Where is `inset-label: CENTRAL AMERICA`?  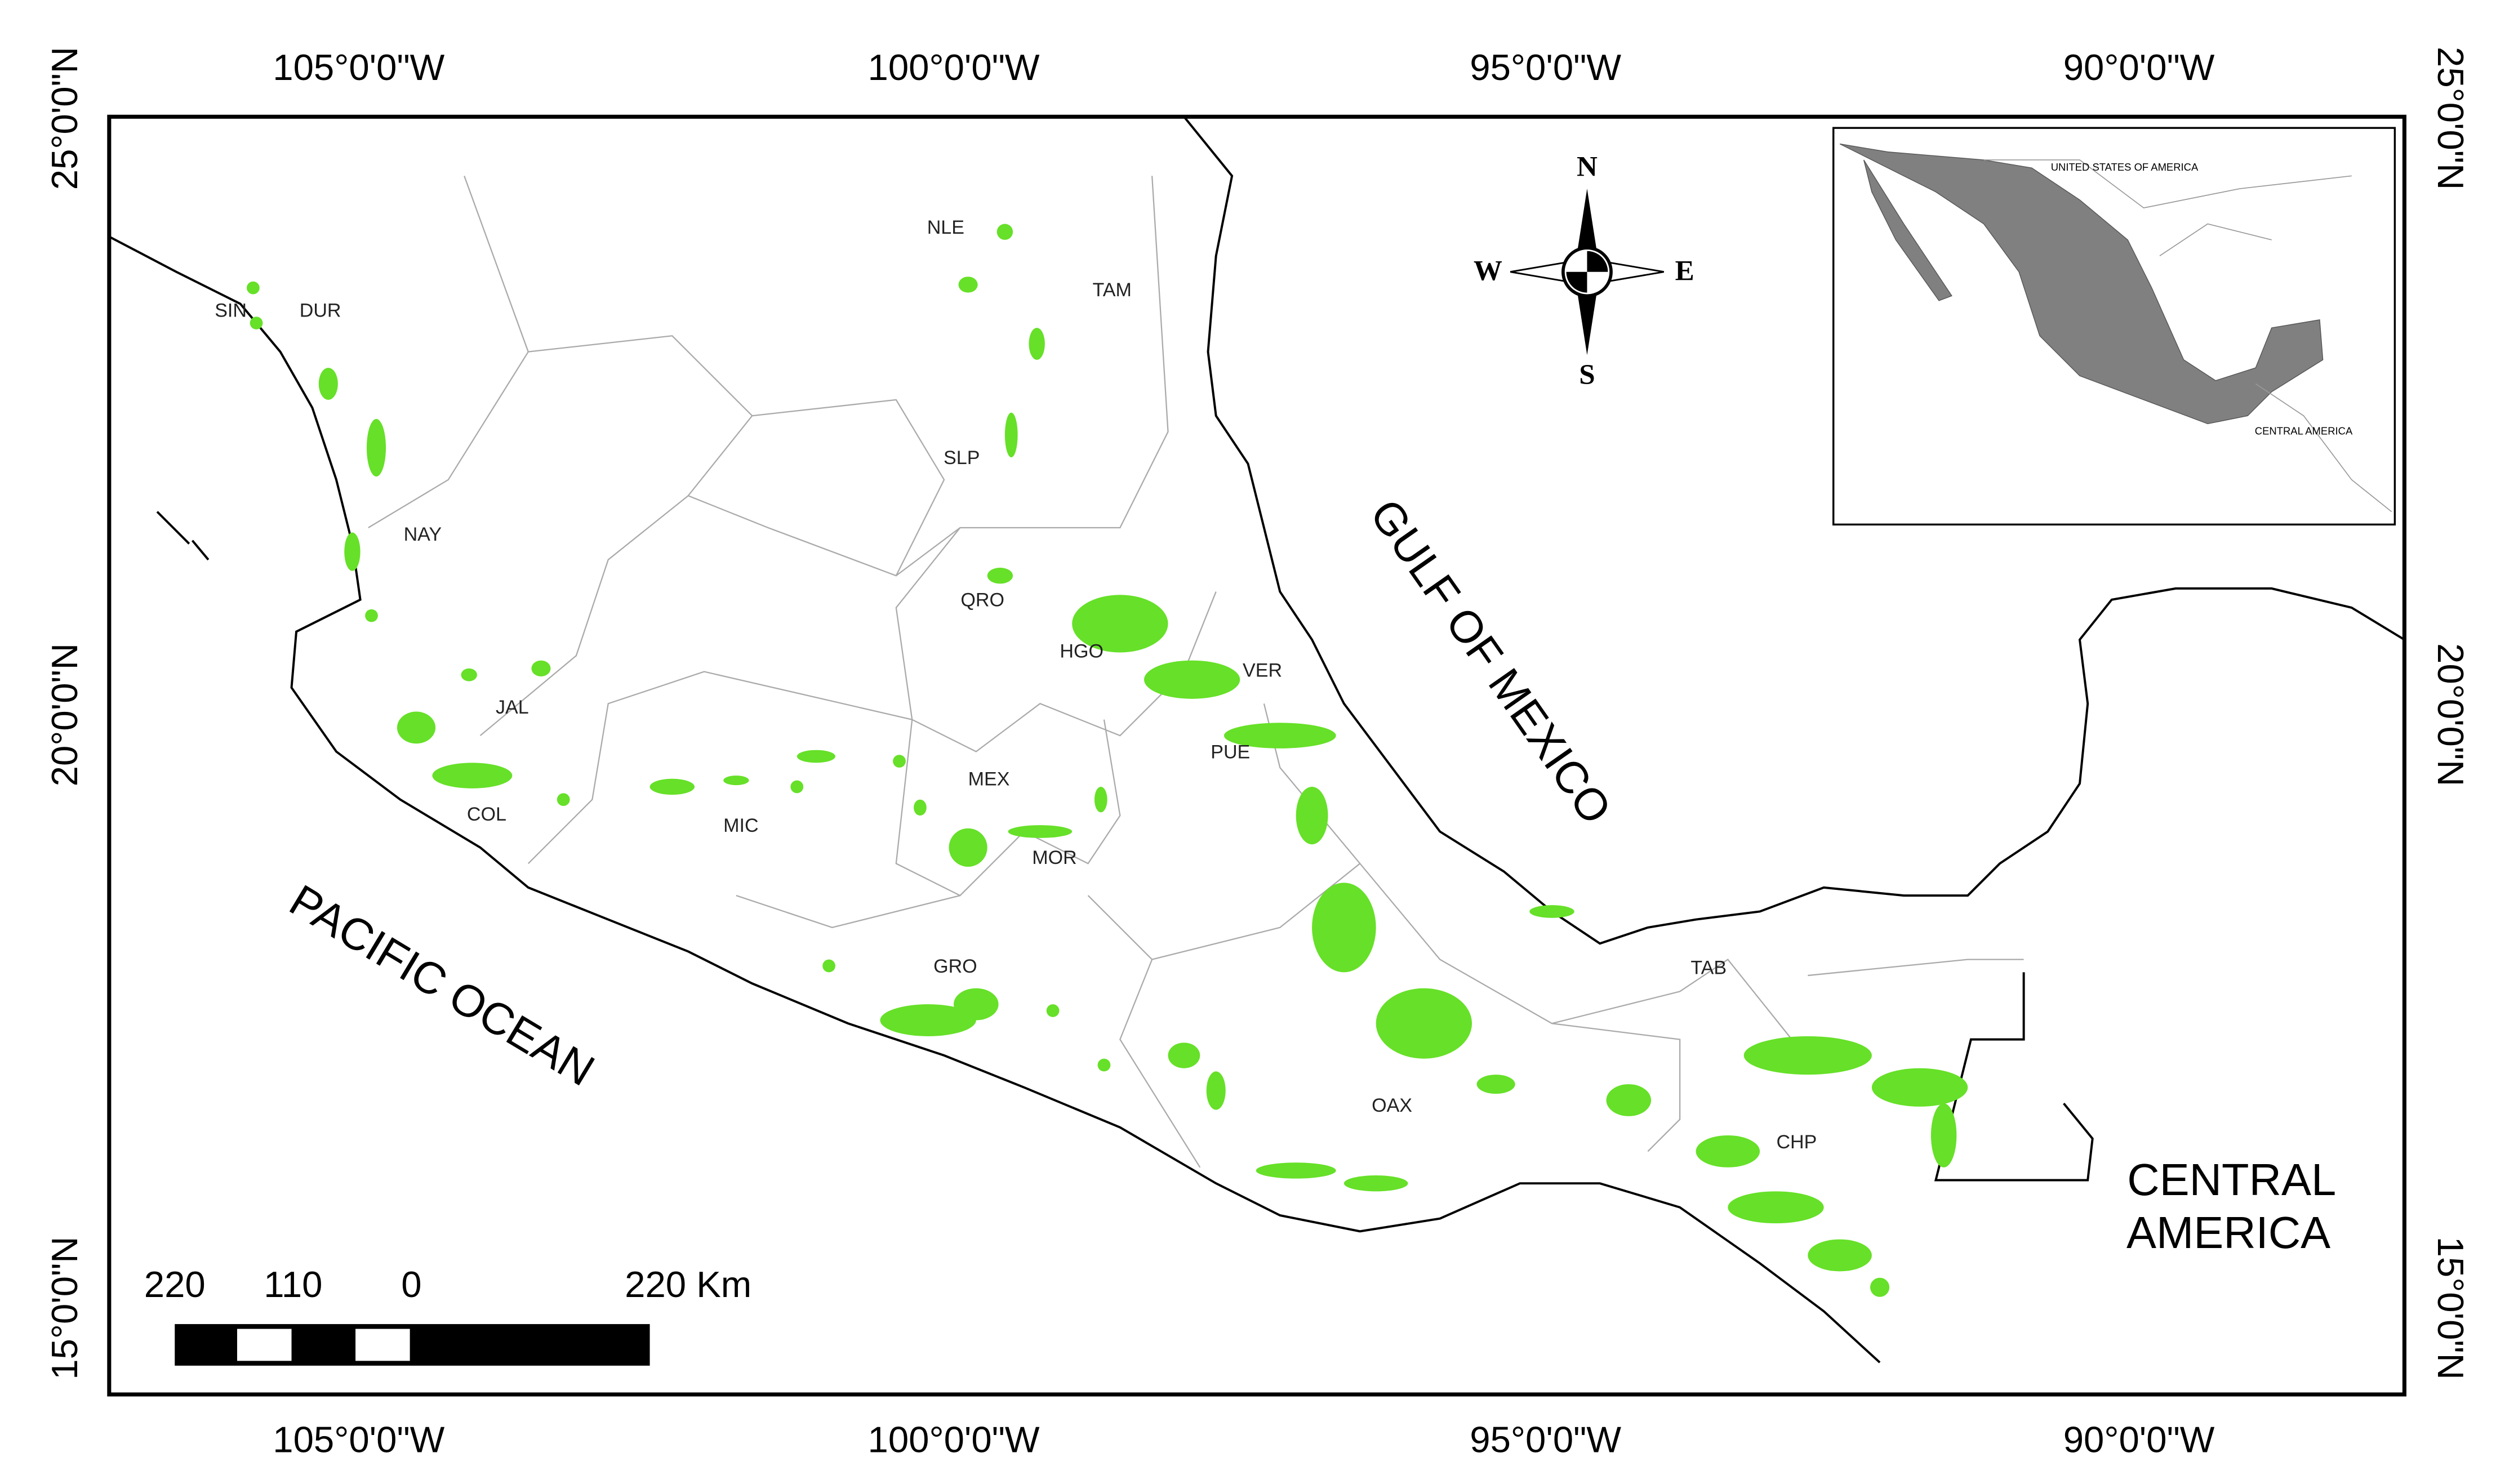
inset-label: CENTRAL AMERICA is located at coordinates (2304, 431).